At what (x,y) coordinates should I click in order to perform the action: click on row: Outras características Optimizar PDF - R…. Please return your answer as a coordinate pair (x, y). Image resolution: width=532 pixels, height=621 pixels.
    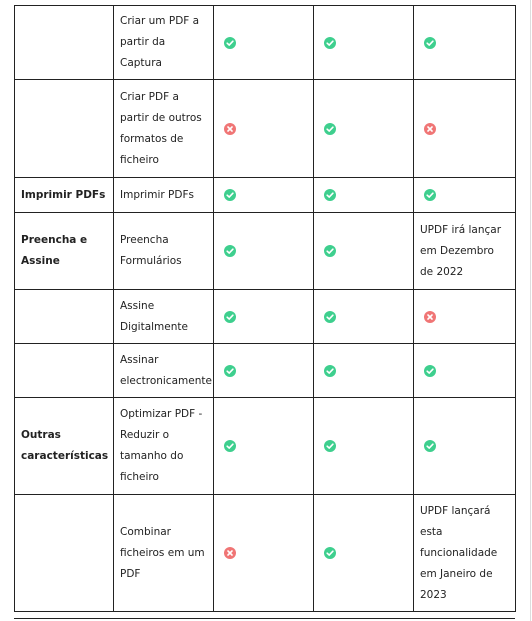
    Looking at the image, I should click on (265, 446).